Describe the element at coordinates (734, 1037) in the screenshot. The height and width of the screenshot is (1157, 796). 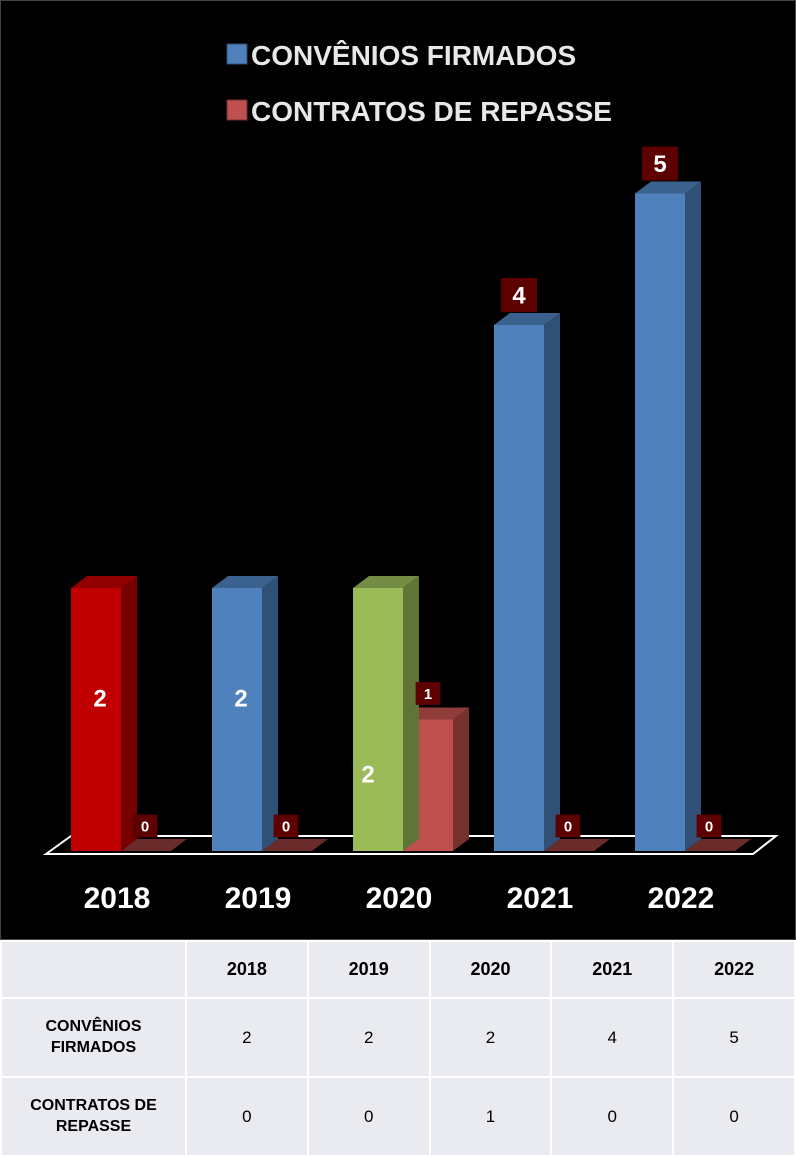
I see `table-cell: 5` at that location.